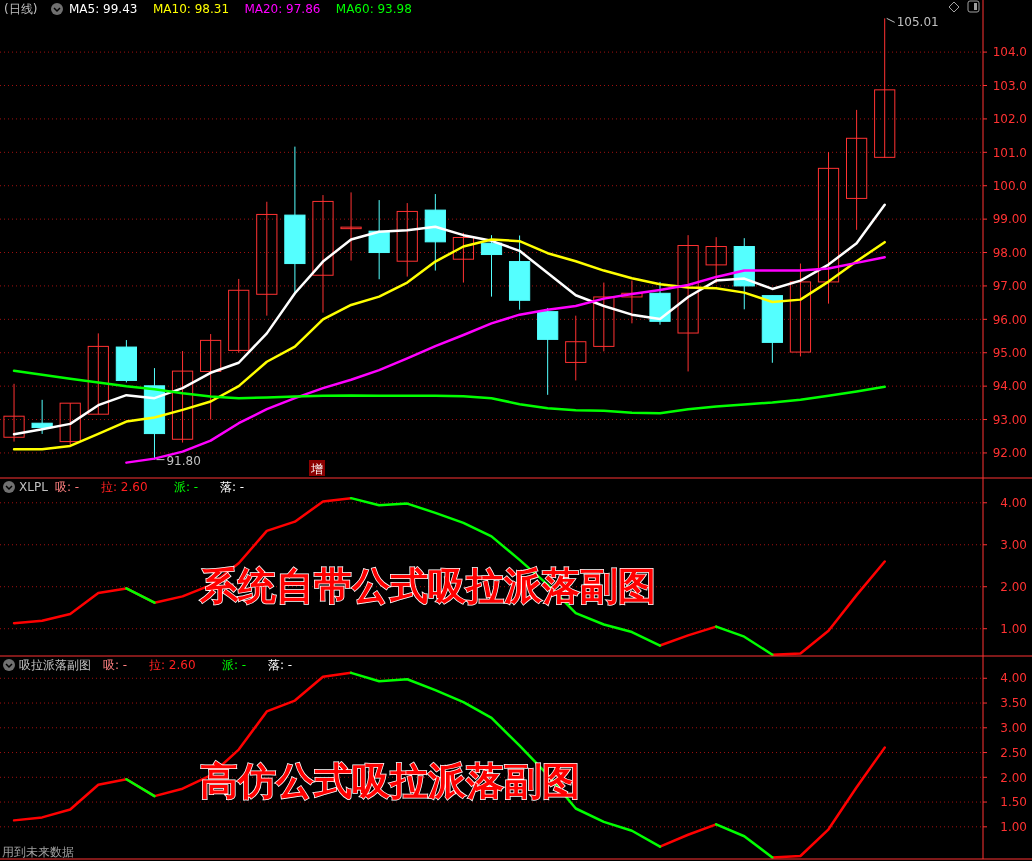  What do you see at coordinates (1009, 252) in the screenshot?
I see `y-tick-label: 98.00` at bounding box center [1009, 252].